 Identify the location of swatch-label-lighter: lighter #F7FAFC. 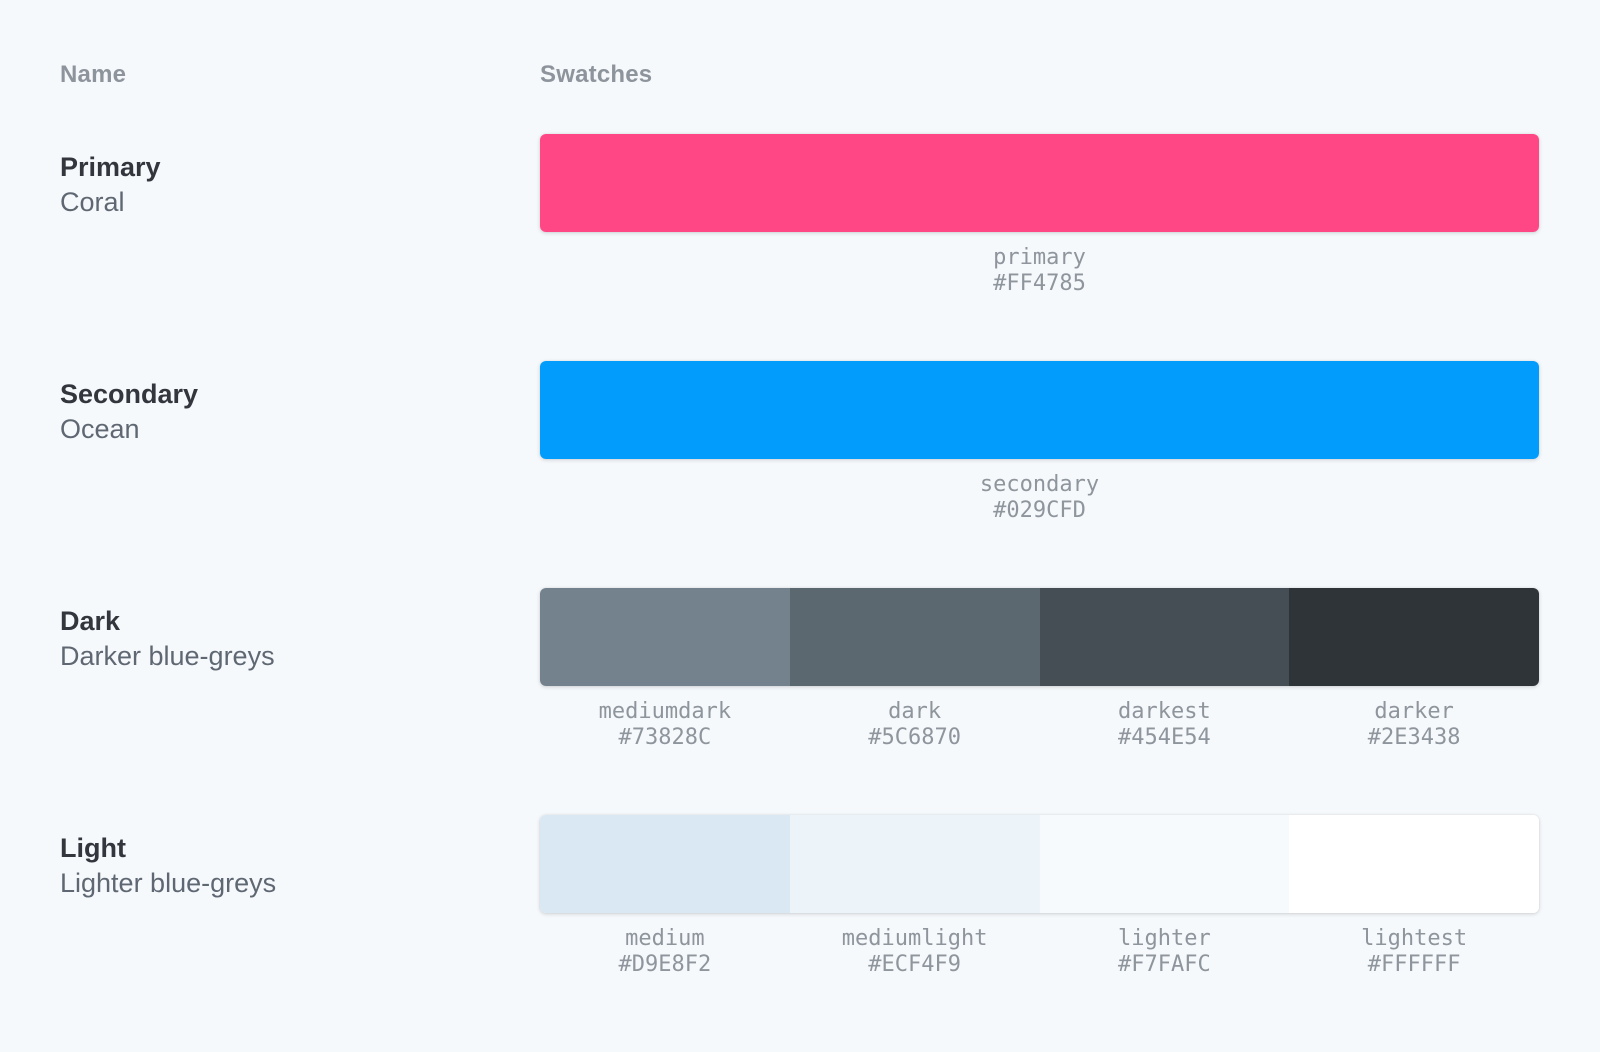
(1165, 952).